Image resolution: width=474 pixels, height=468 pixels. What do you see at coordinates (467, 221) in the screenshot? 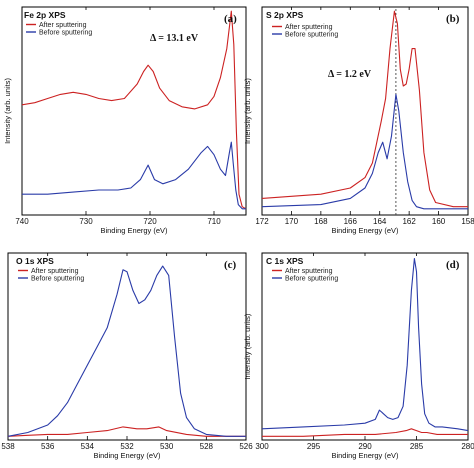
I see `x-tick-label: 158` at bounding box center [467, 221].